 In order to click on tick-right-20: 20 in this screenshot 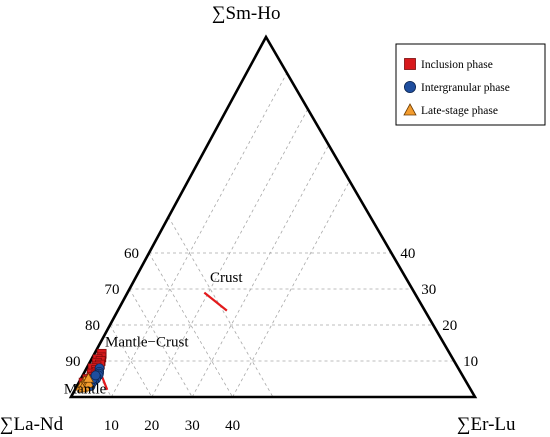, I will do `click(449, 326)`.